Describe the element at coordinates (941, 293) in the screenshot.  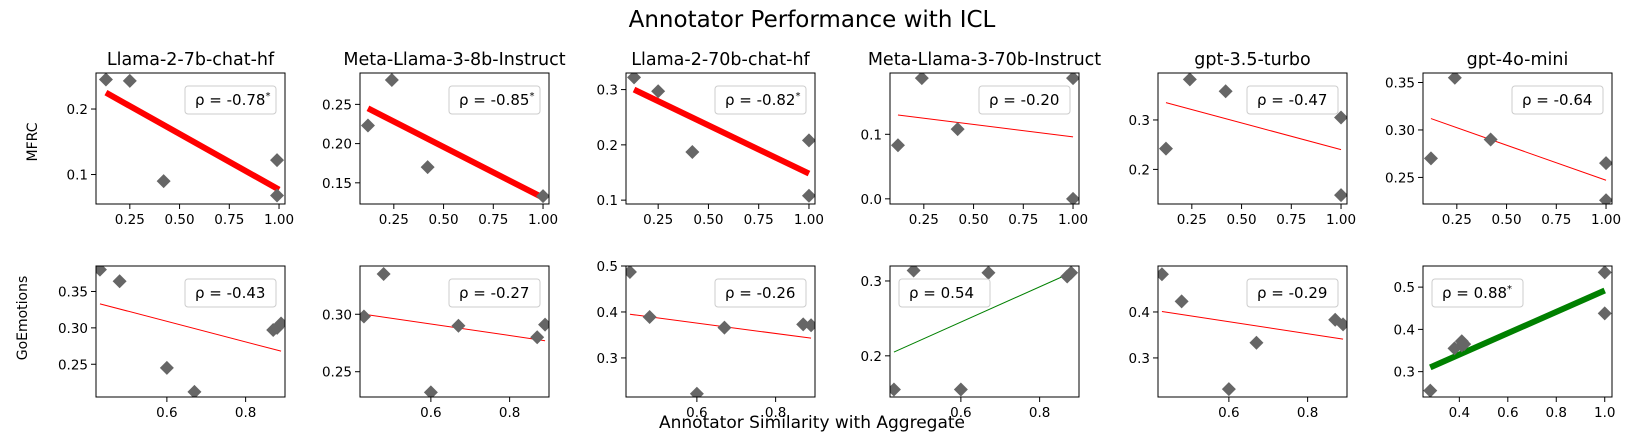
I see `rho-label: ρ = 0.54` at that location.